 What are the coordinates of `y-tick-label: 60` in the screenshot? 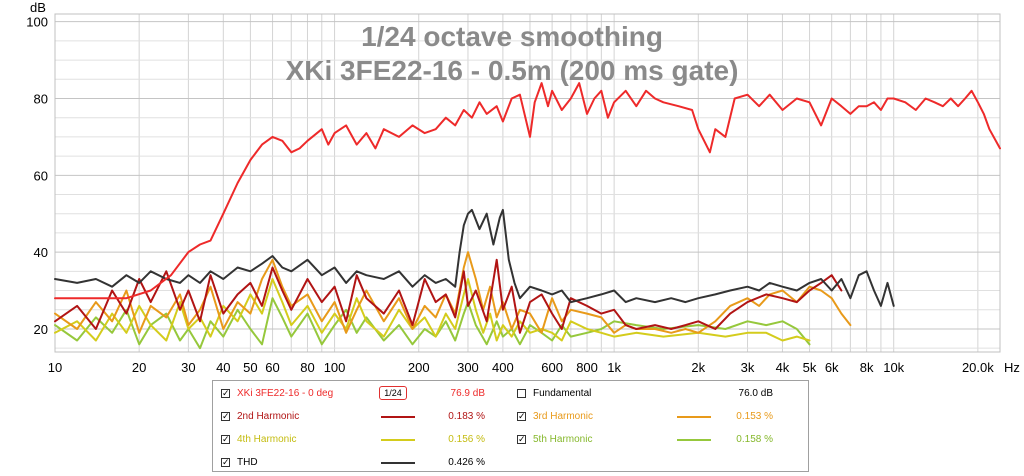 It's located at (41, 175).